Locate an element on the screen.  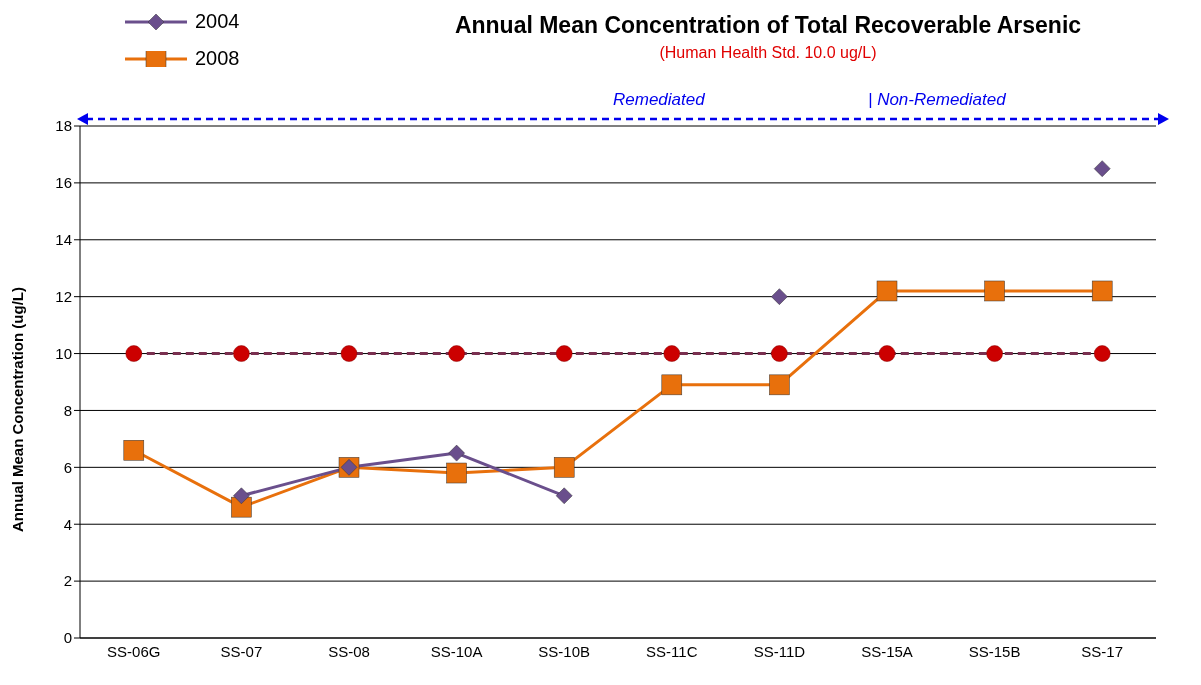
x-tick-label: SS-11D is located at coordinates (779, 651).